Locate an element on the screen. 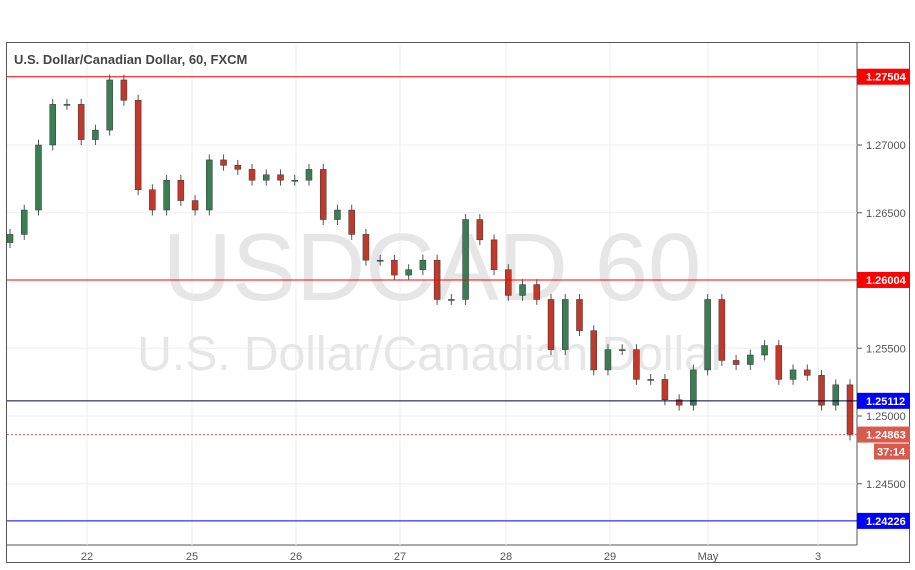 The height and width of the screenshot is (570, 915). level-label: 1.24226 is located at coordinates (886, 522).